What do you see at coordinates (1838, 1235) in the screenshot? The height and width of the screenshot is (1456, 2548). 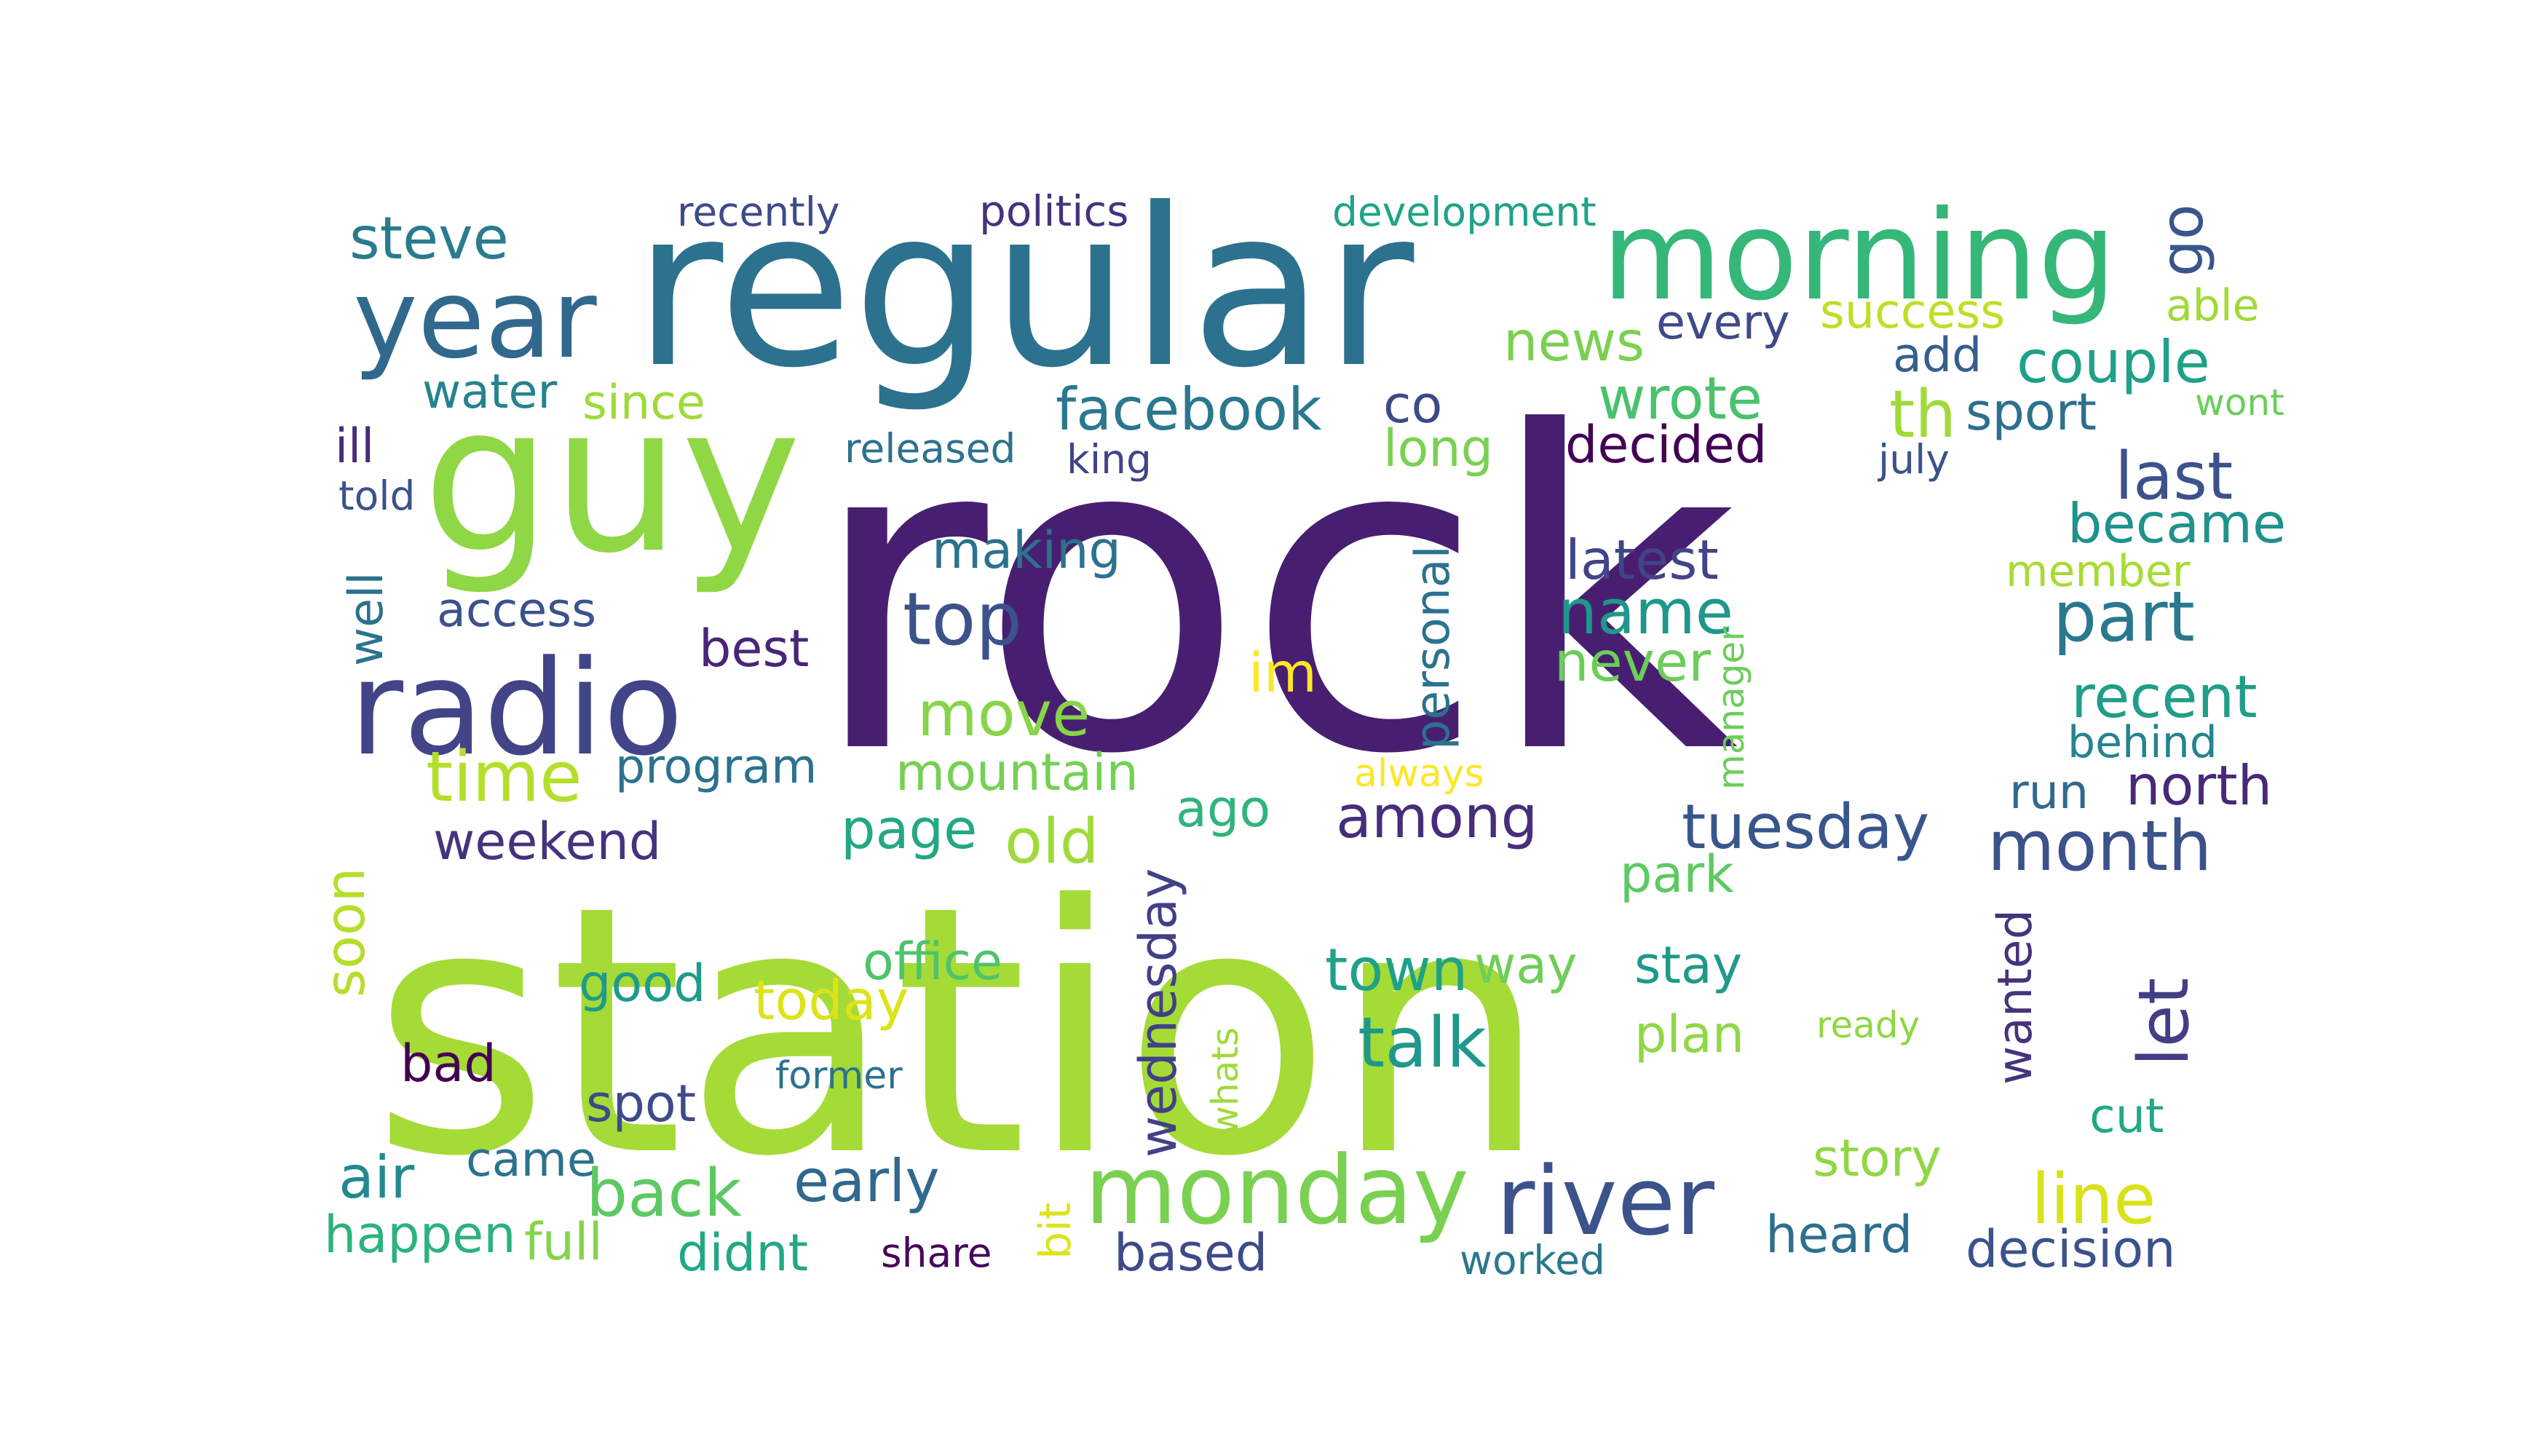 I see `word-heard: heard` at bounding box center [1838, 1235].